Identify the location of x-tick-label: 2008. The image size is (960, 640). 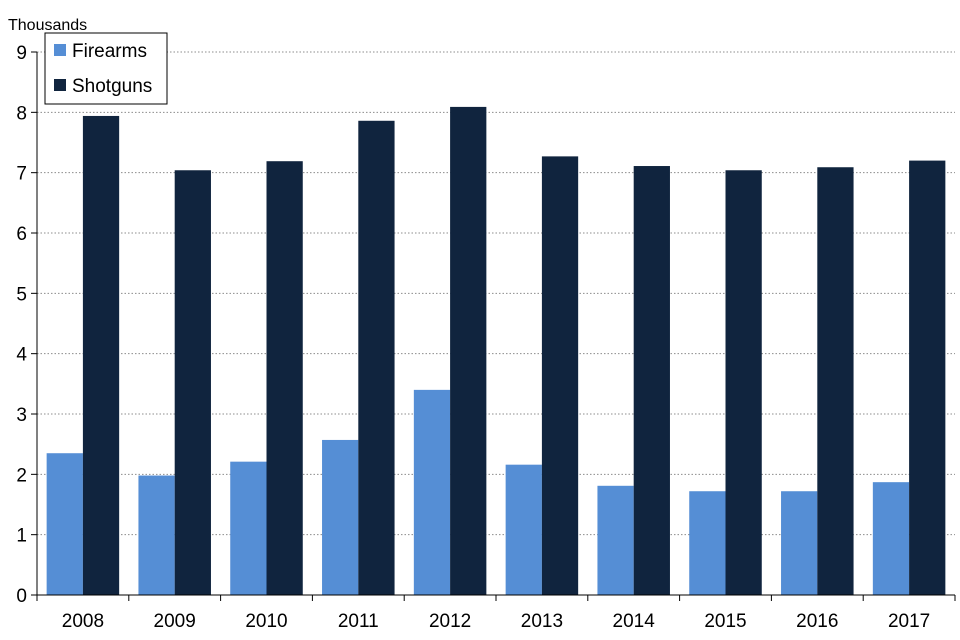
(83, 621).